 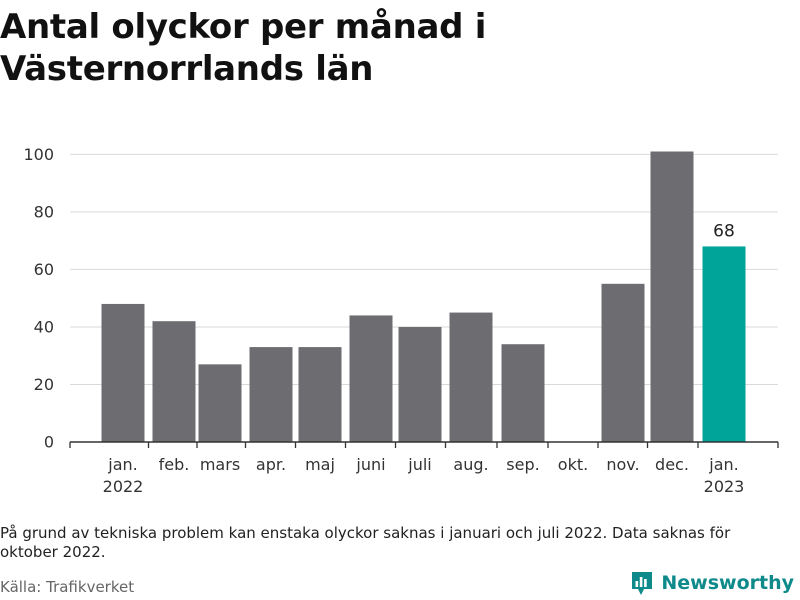 What do you see at coordinates (44, 269) in the screenshot?
I see `y-tick-label: 60` at bounding box center [44, 269].